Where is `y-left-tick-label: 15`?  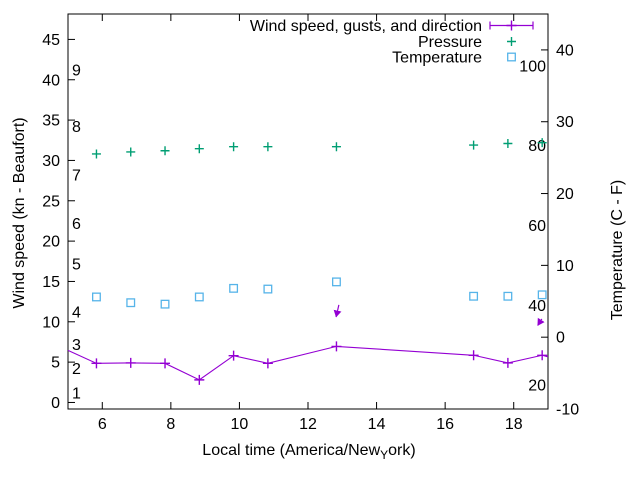 y-left-tick-label: 15 is located at coordinates (51, 282).